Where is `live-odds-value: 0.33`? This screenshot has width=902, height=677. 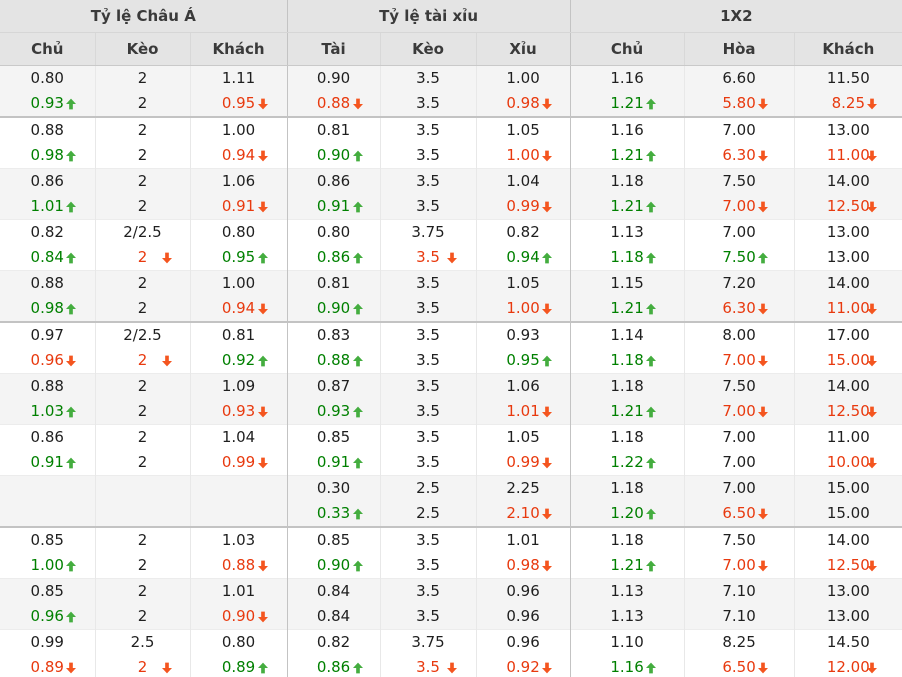
live-odds-value: 0.33 is located at coordinates (333, 513).